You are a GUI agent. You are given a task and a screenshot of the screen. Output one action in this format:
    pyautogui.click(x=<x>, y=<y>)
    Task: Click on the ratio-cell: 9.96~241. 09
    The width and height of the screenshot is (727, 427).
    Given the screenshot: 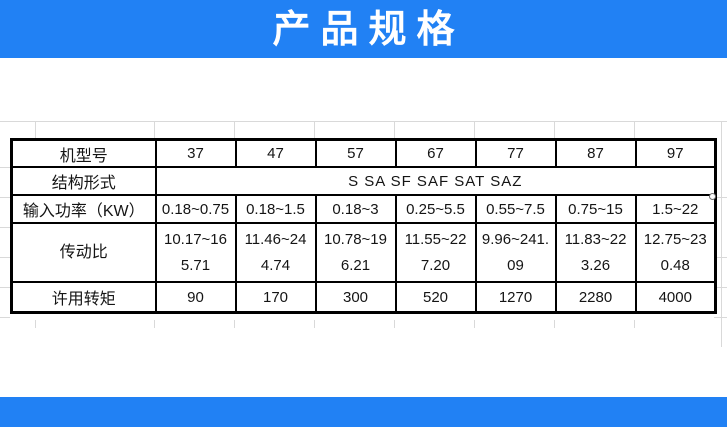 What is the action you would take?
    pyautogui.click(x=515, y=252)
    